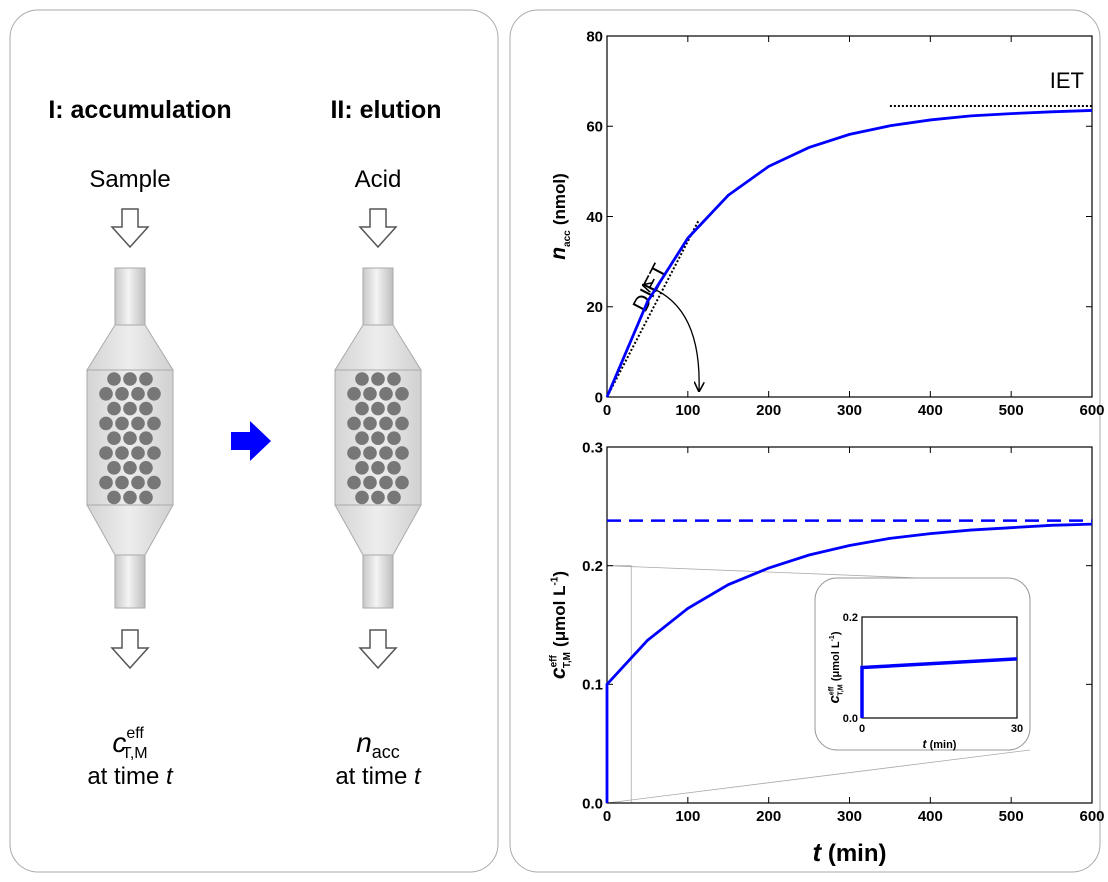 Image resolution: width=1108 pixels, height=882 pixels. I want to click on y-tick-label: 20, so click(594, 307).